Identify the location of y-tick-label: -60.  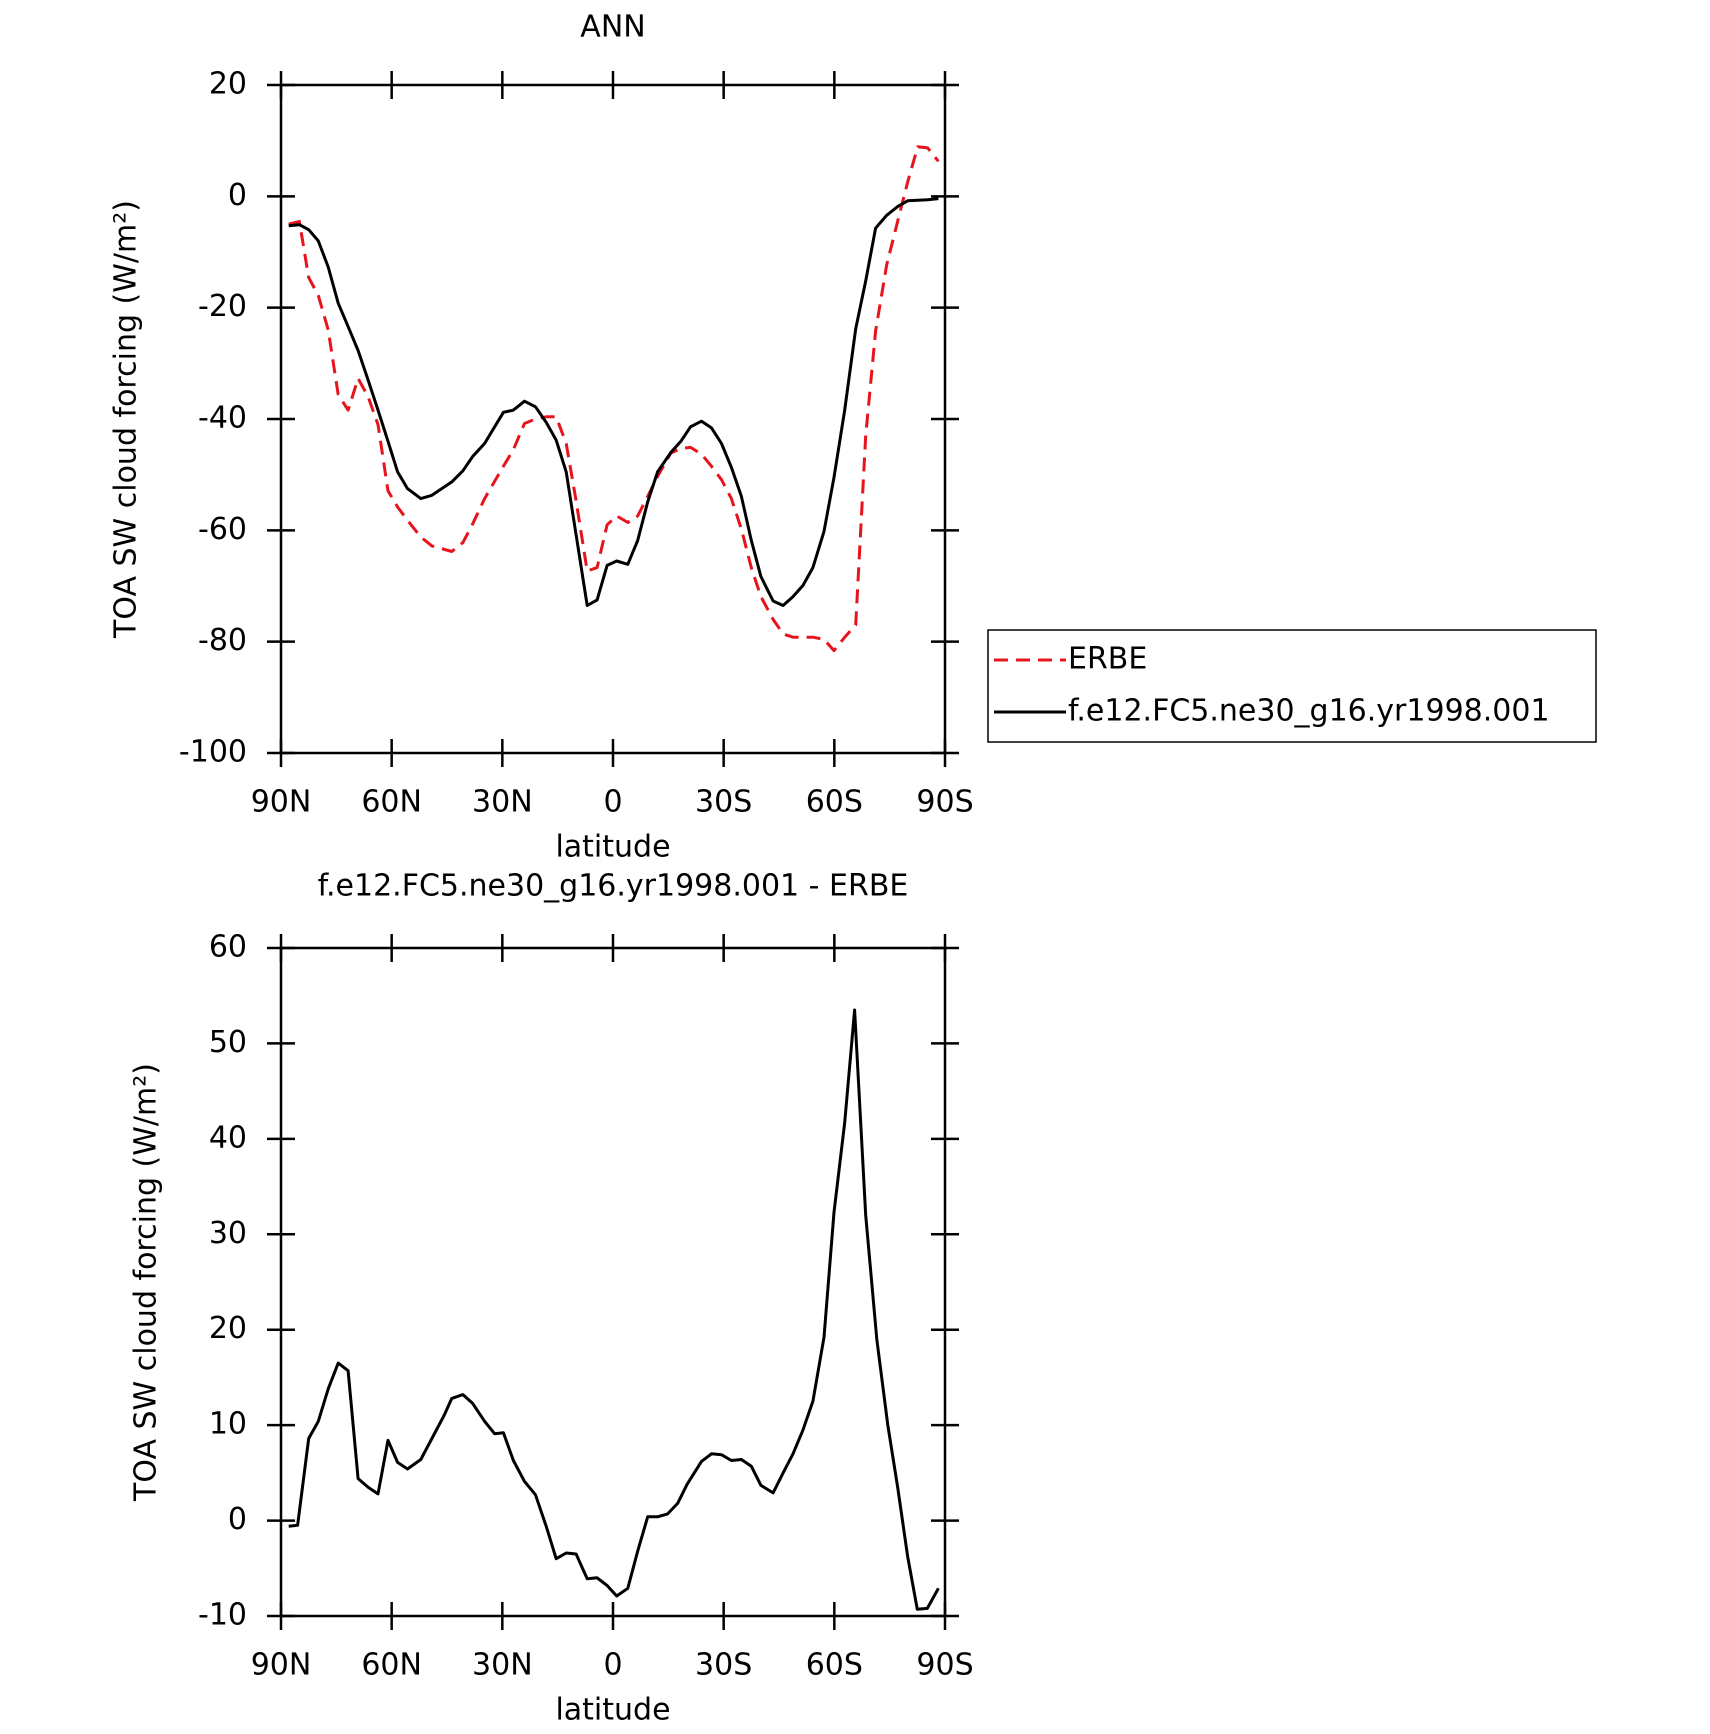
(222, 529).